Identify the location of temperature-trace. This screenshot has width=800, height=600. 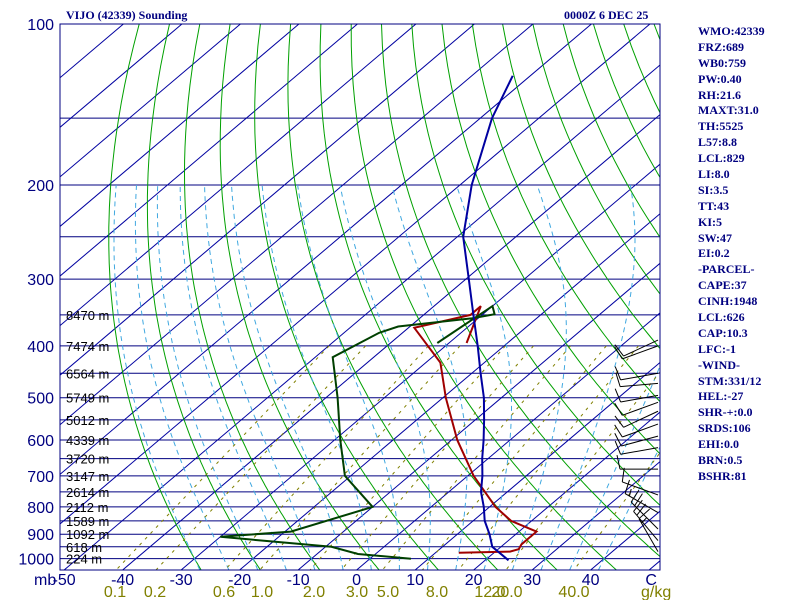
(488, 318).